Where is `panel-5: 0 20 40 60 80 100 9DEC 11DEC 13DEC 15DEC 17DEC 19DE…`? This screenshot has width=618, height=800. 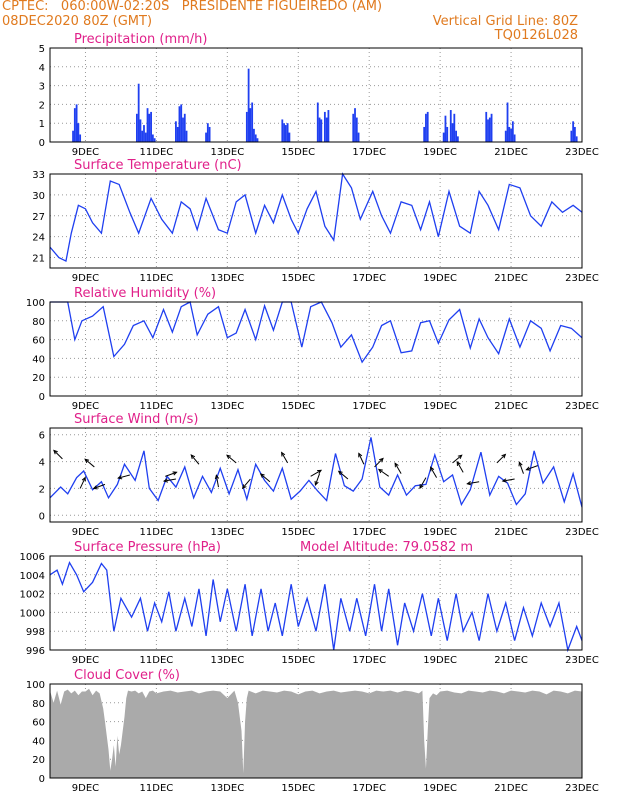
panel-5: 0 20 40 60 80 100 9DEC 11DEC 13DEC 15DEC 17DEC 19DE… is located at coordinates (312, 731).